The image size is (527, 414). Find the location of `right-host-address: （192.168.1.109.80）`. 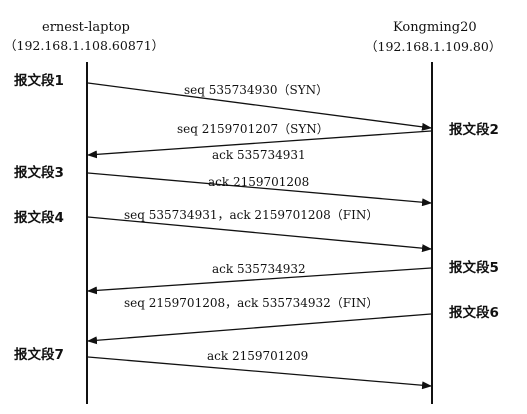

right-host-address: （192.168.1.109.80） is located at coordinates (433, 46).